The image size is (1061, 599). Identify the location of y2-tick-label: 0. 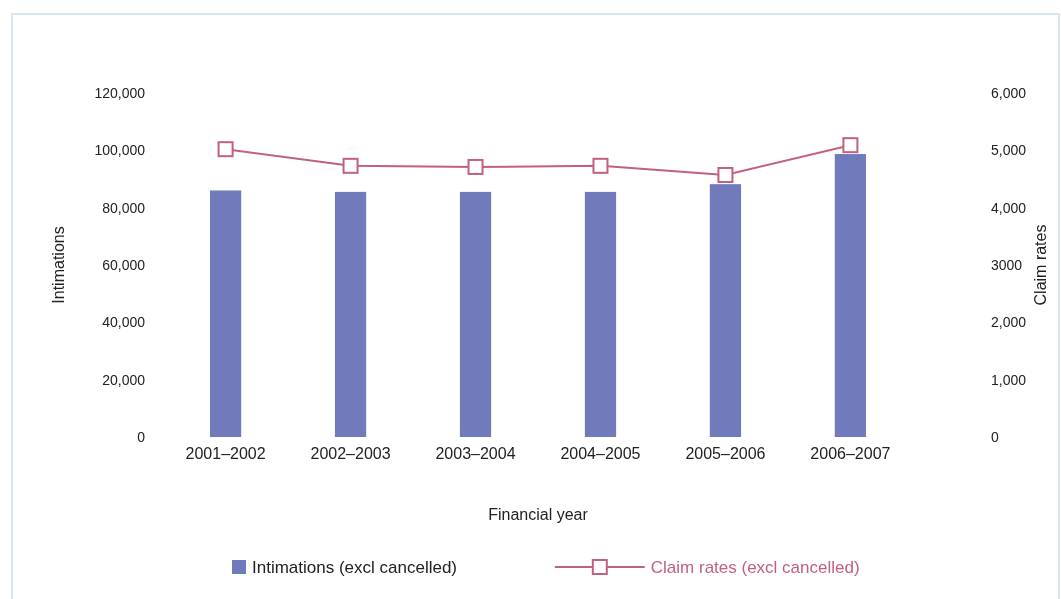
(995, 436).